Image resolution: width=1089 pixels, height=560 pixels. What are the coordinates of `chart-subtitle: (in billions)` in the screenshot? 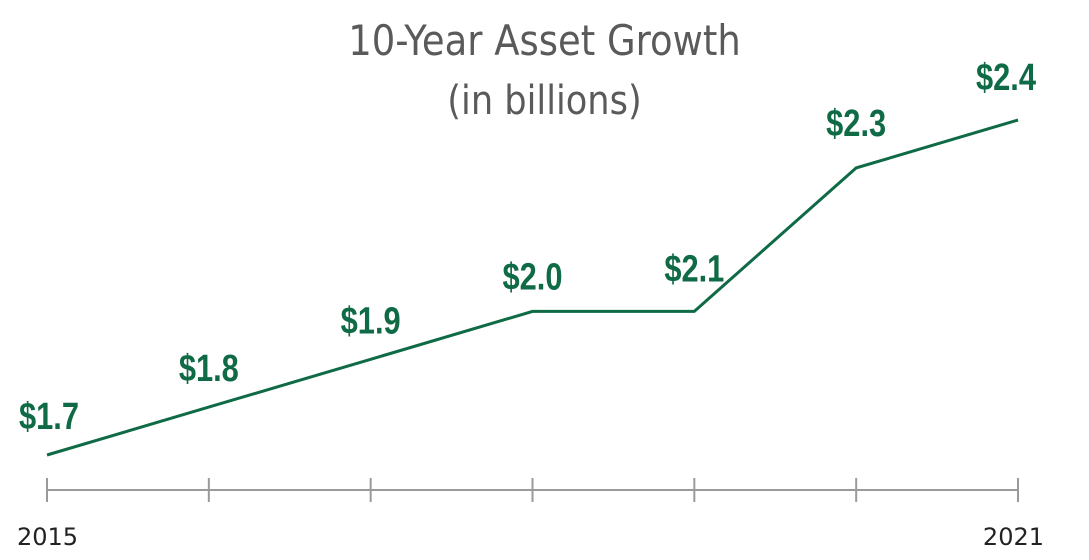 It's located at (544, 101).